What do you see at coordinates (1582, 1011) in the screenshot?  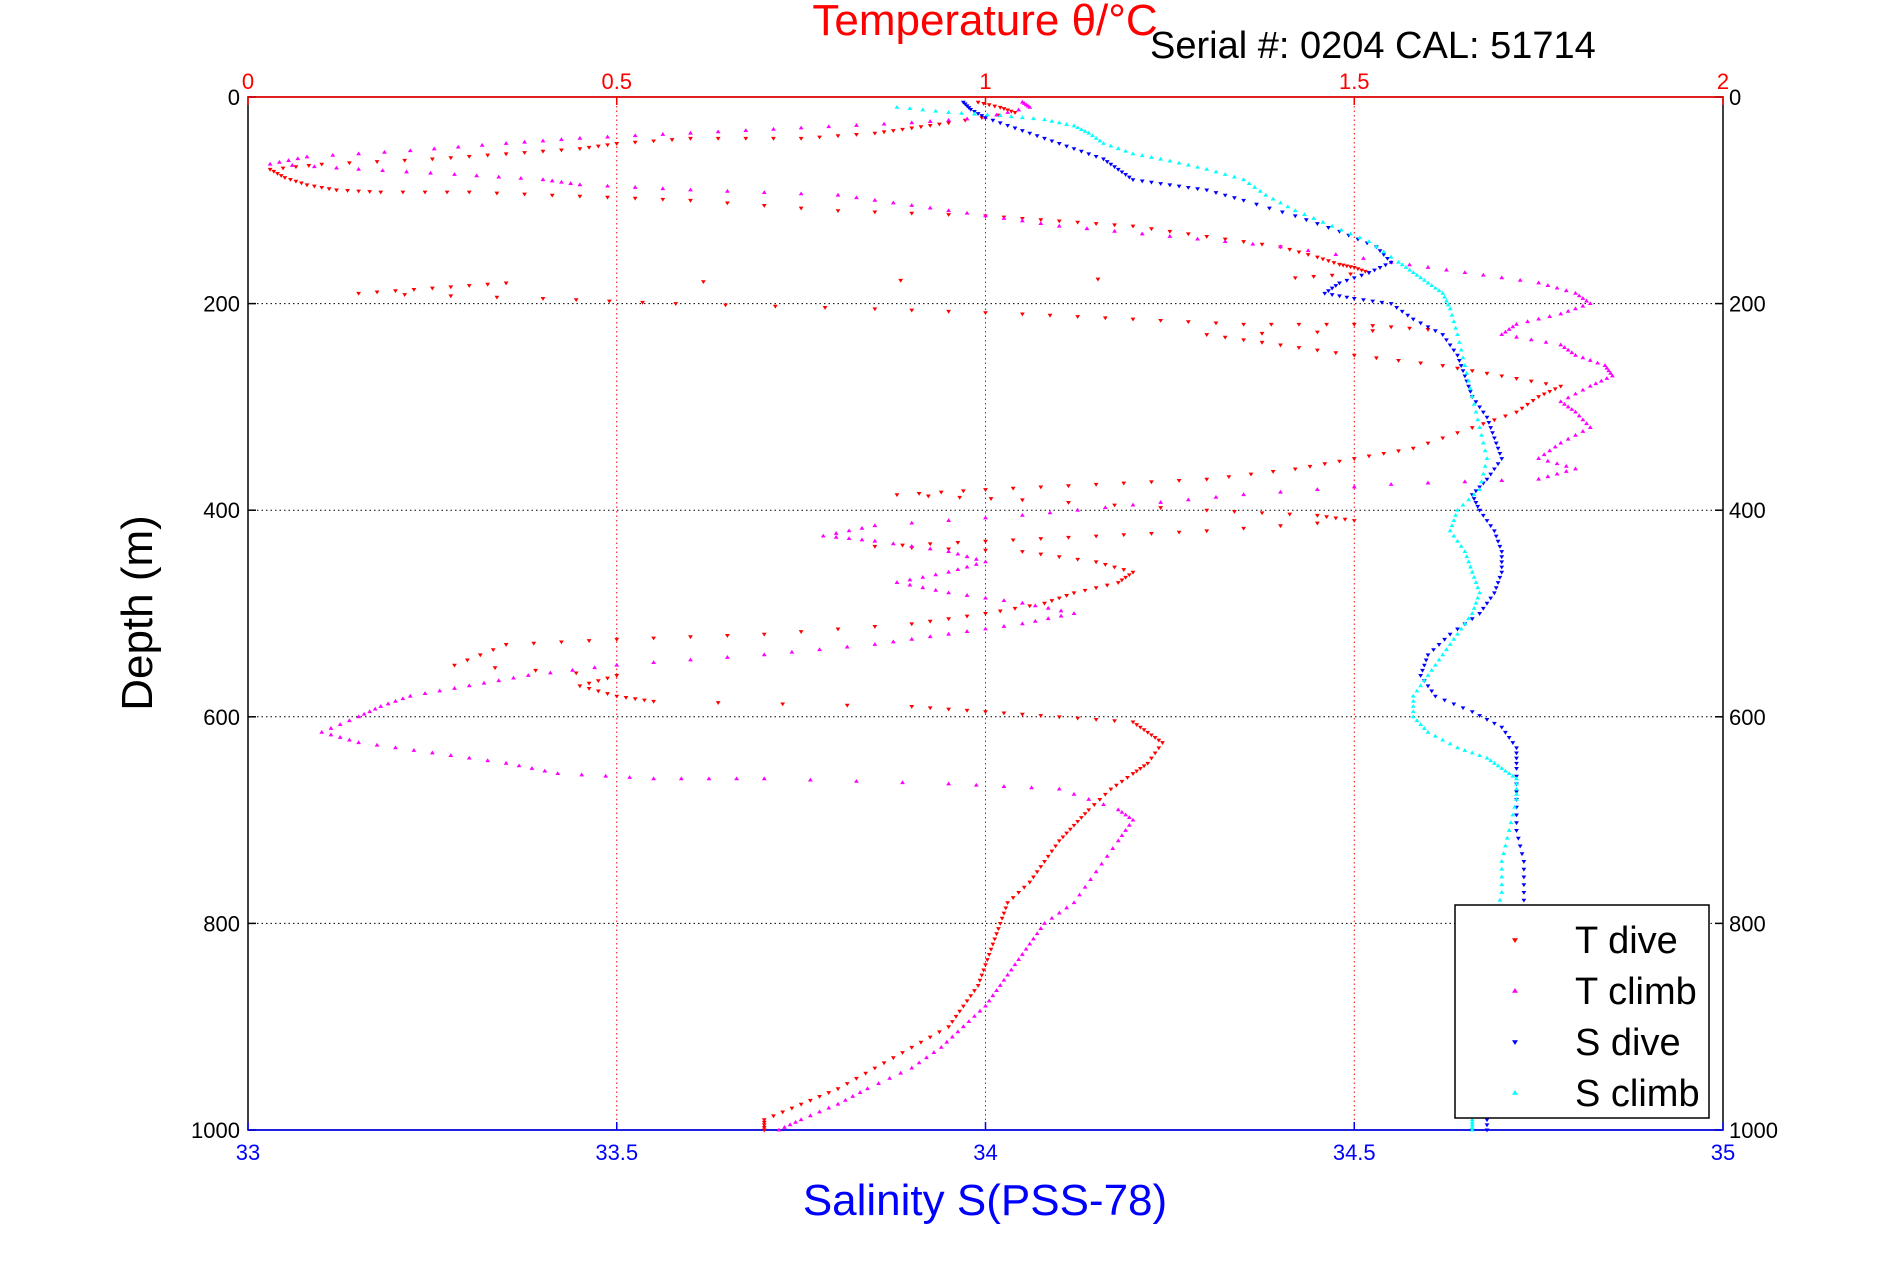 I see `legend-box` at bounding box center [1582, 1011].